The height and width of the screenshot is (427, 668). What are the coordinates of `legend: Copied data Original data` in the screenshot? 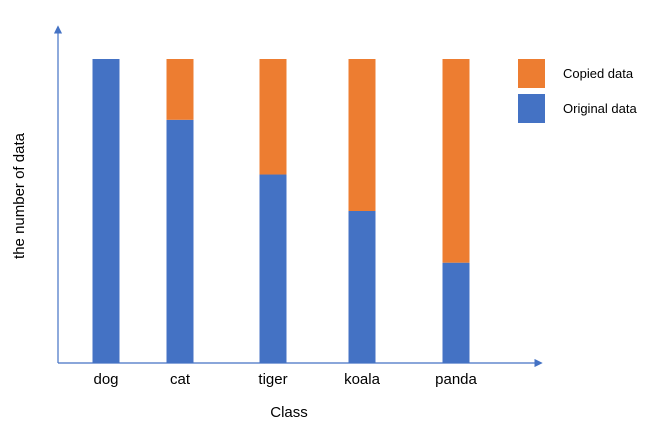 It's located at (577, 91).